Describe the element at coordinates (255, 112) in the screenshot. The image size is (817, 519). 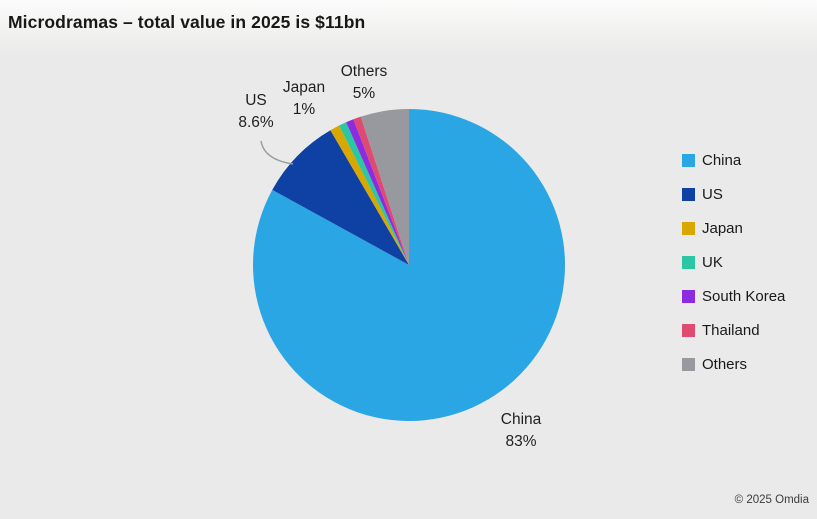
I see `slice-label-us: US 8.6%` at that location.